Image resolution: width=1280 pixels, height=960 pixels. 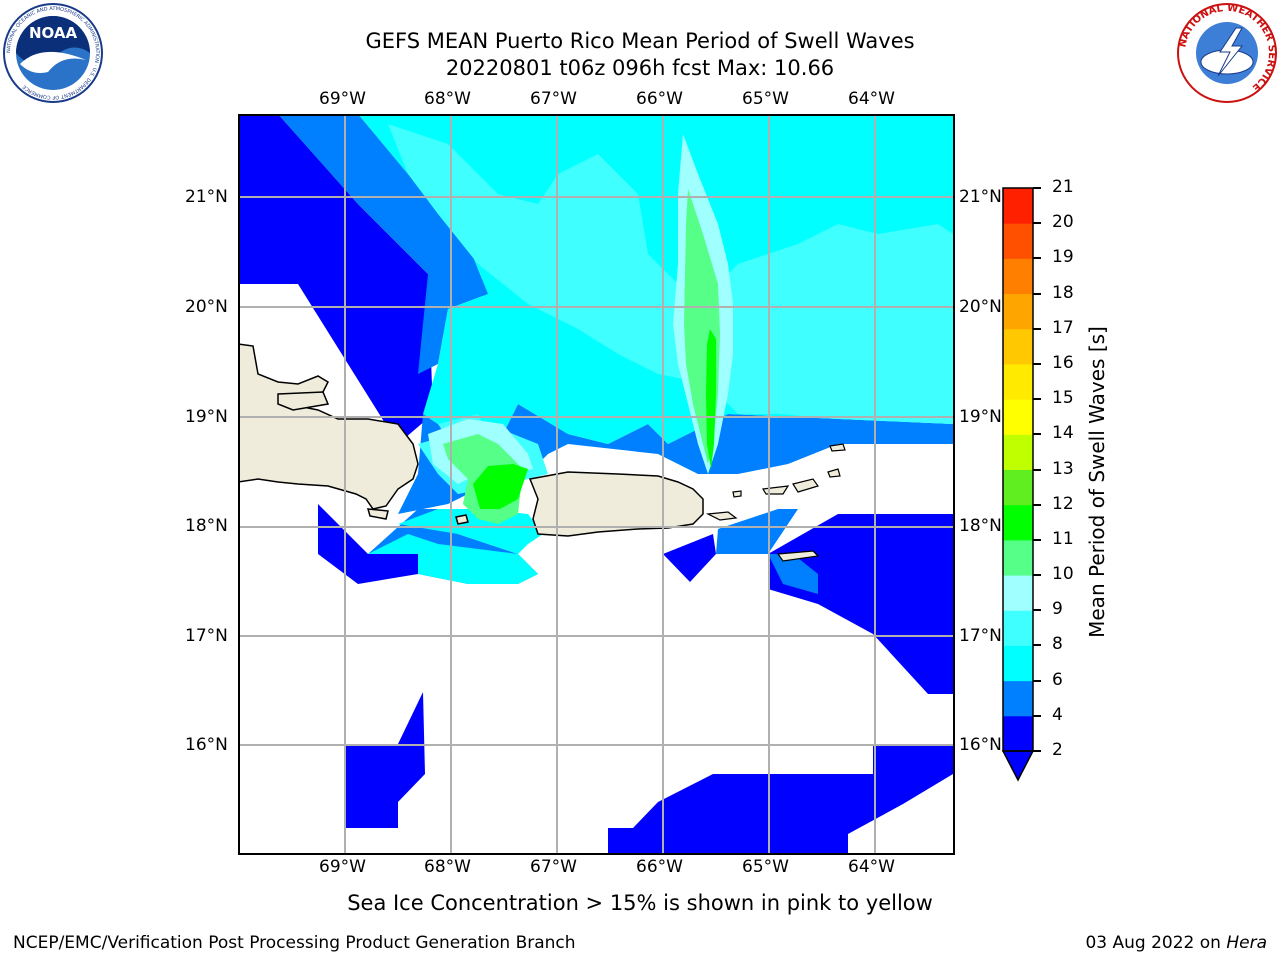 What do you see at coordinates (1097, 482) in the screenshot?
I see `colorbar-label: Mean Period of Swell Waves [s]` at bounding box center [1097, 482].